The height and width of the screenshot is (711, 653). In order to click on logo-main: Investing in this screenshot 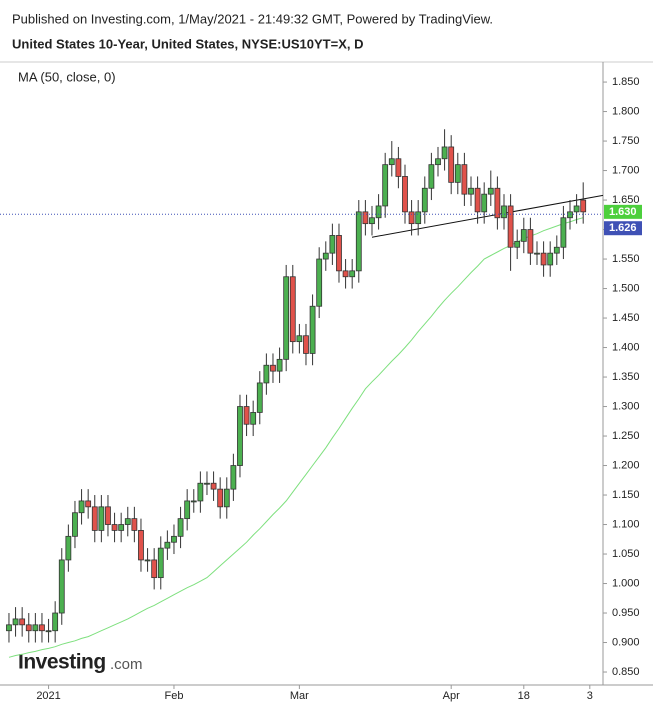, I will do `click(62, 662)`.